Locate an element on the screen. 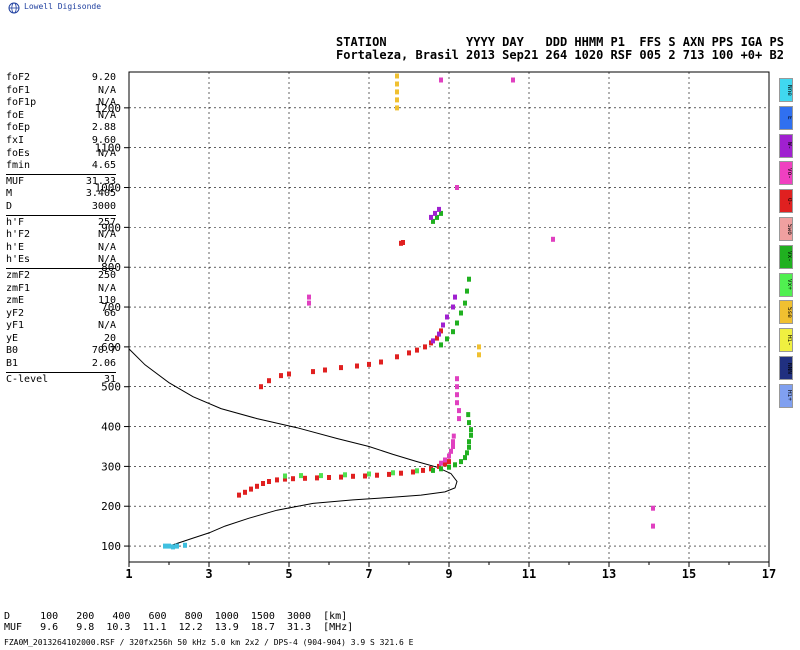 Image resolution: width=800 pixels, height=650 pixels. y-tick-label: 400 is located at coordinates (111, 427).